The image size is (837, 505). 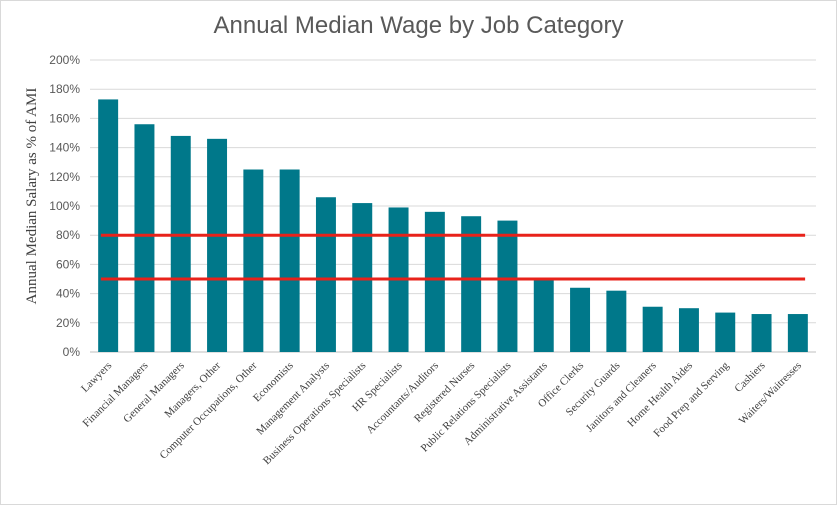 I want to click on y-tick-label: 100%, so click(x=64, y=206).